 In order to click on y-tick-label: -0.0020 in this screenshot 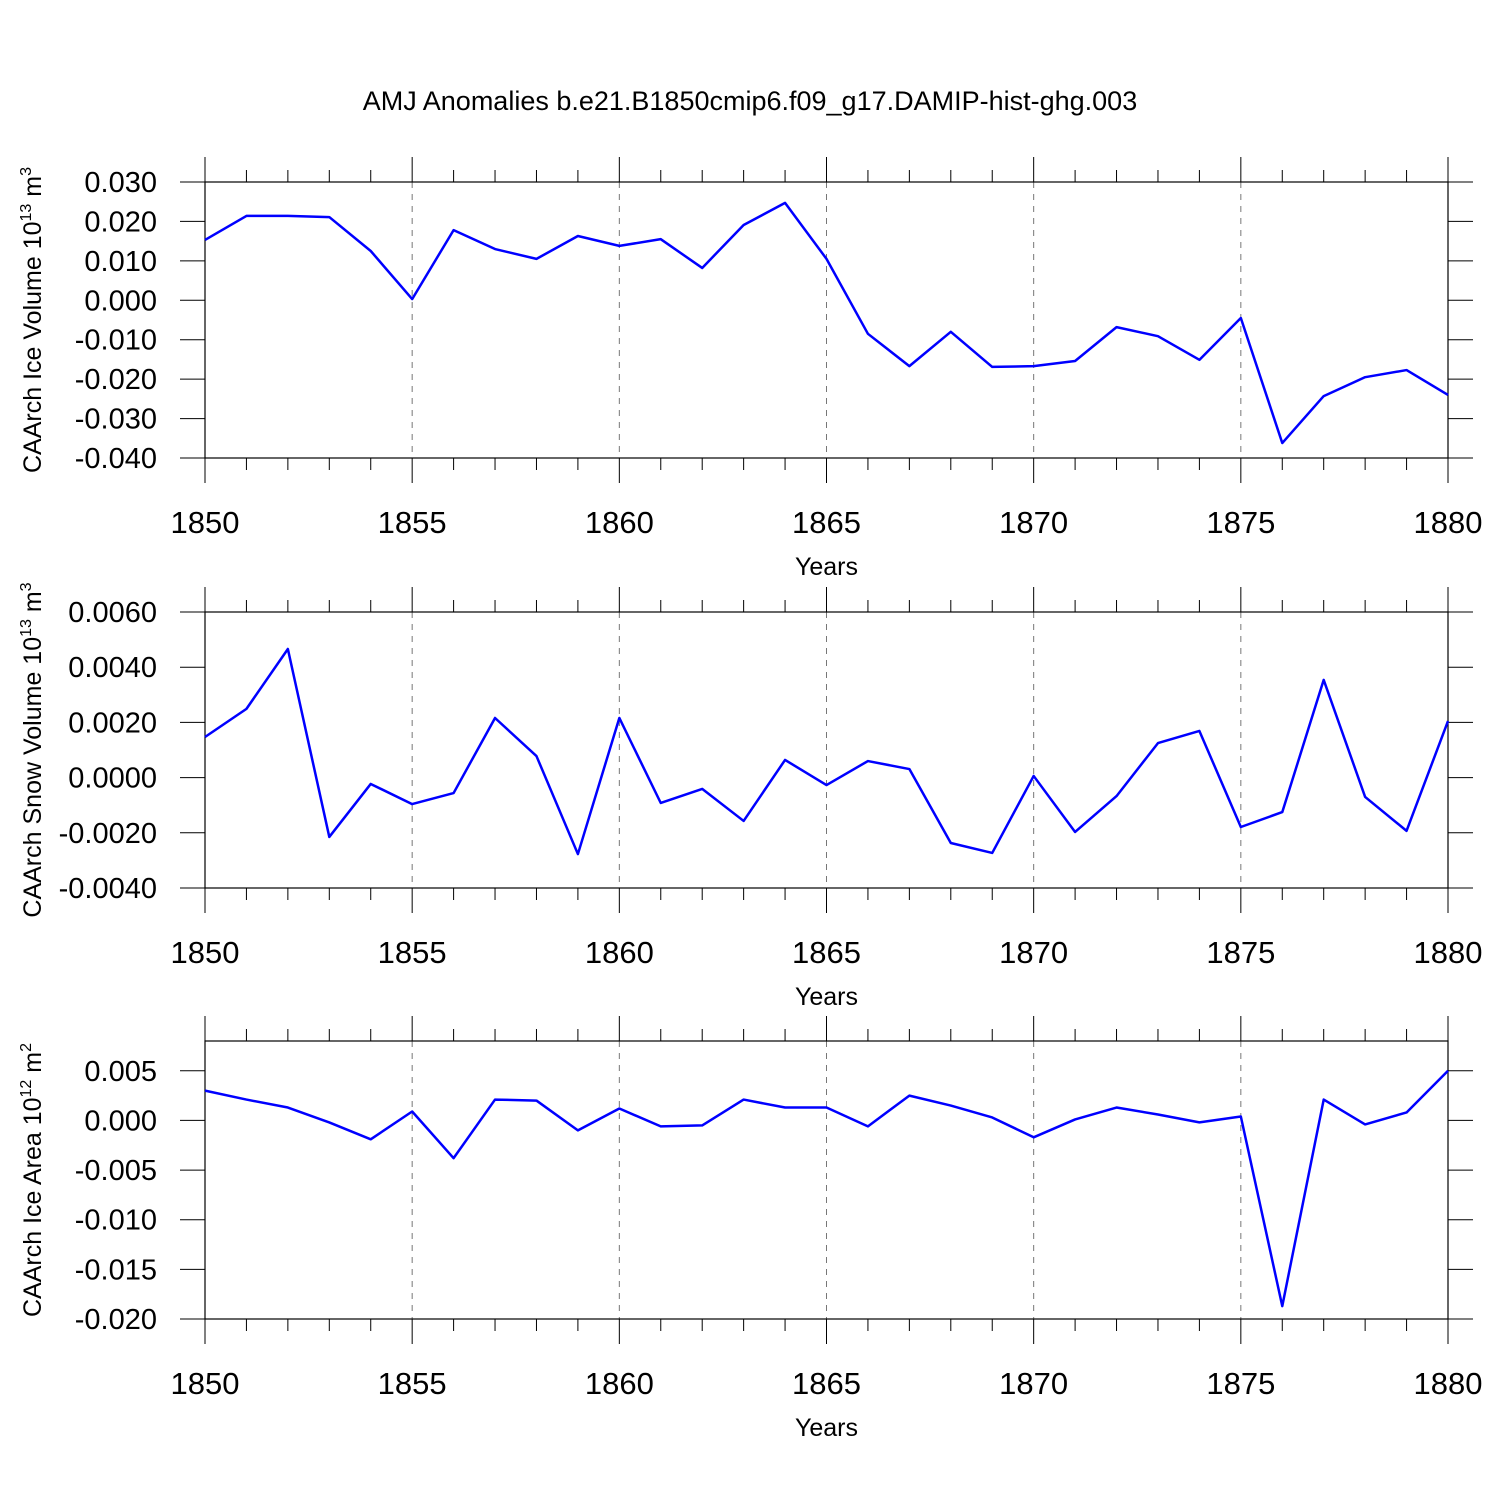, I will do `click(108, 834)`.